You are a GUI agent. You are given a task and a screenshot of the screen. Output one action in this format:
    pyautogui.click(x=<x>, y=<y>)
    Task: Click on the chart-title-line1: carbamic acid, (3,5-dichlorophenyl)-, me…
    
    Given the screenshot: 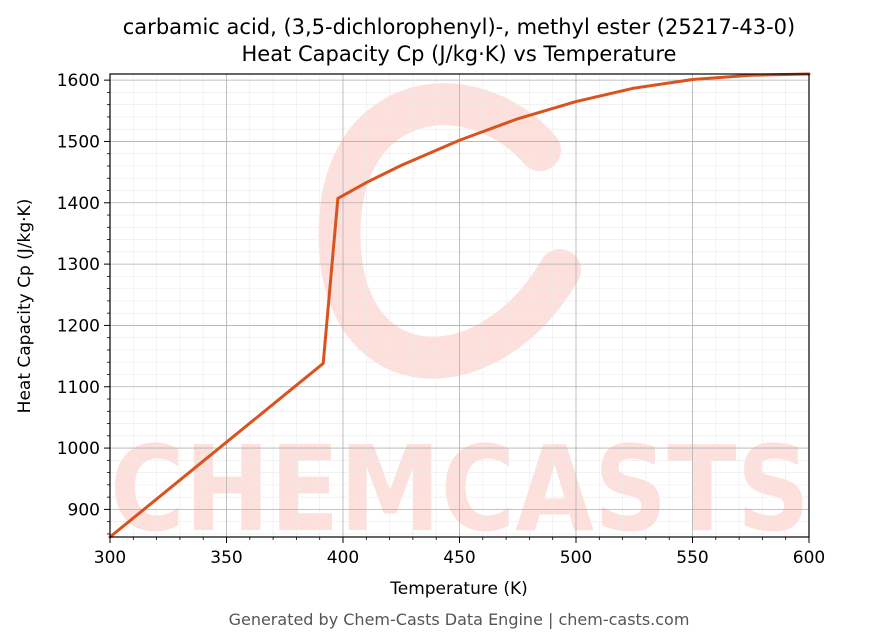 What is the action you would take?
    pyautogui.click(x=459, y=27)
    